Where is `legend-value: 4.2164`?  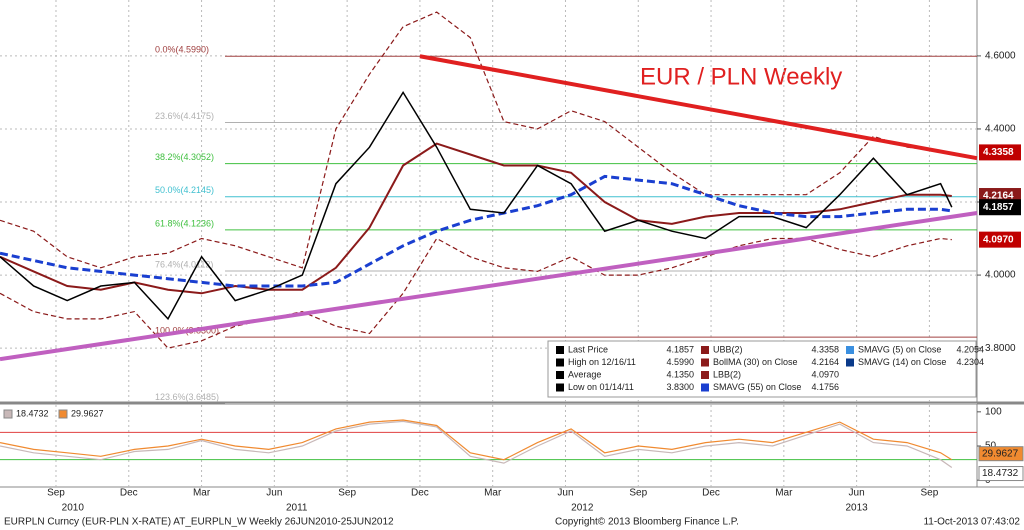 legend-value: 4.2164 is located at coordinates (825, 362).